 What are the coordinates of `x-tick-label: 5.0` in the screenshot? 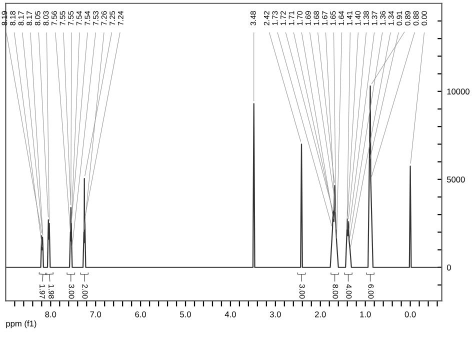 It's located at (185, 314).